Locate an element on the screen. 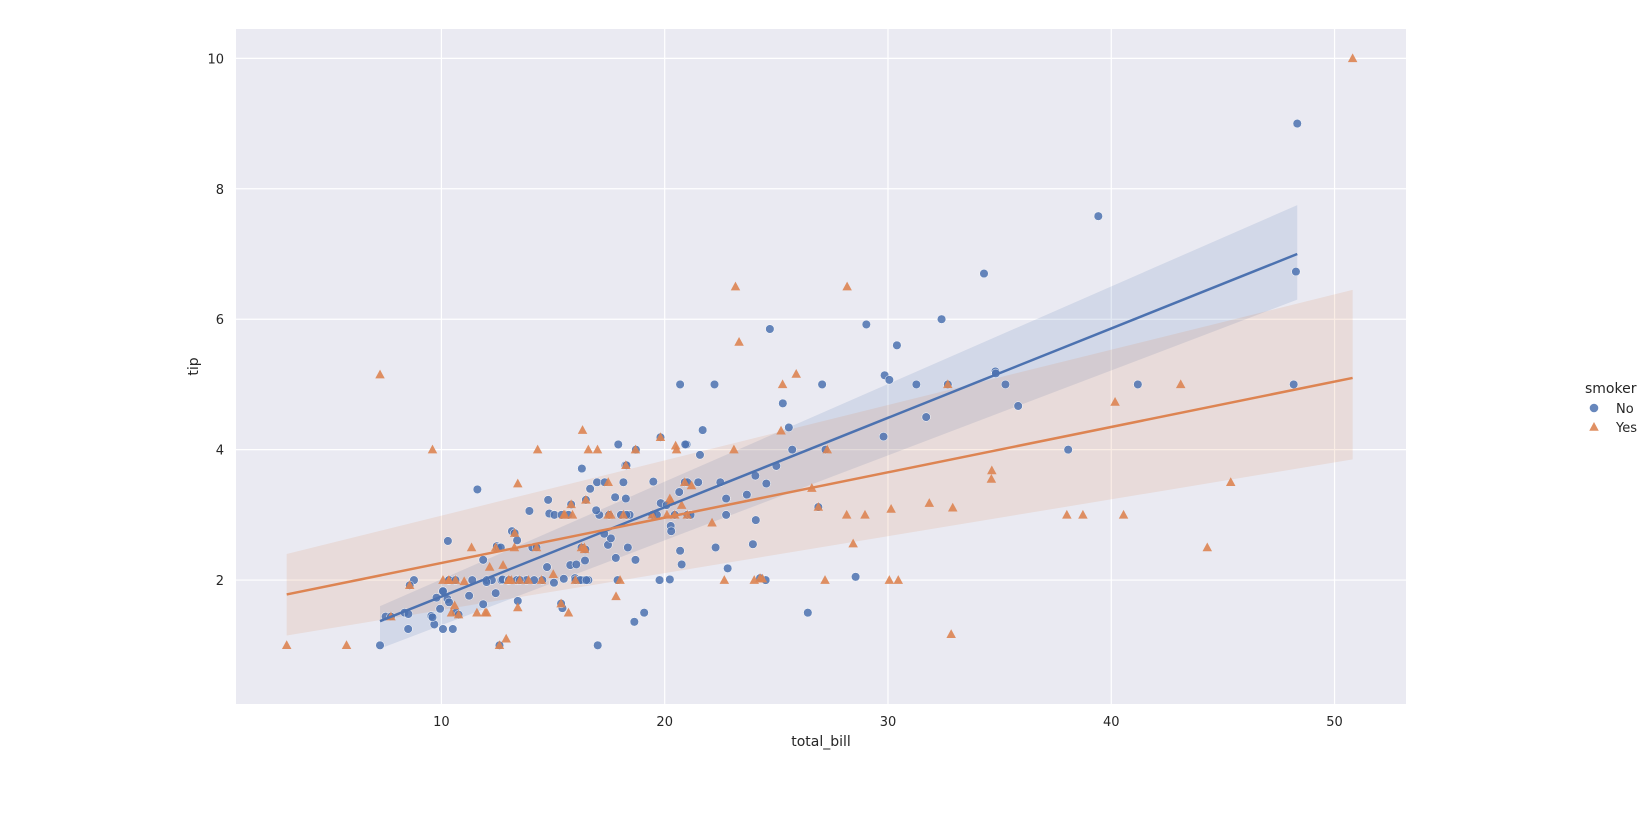 This screenshot has width=1650, height=817. legend-title: smoker is located at coordinates (1611, 389).